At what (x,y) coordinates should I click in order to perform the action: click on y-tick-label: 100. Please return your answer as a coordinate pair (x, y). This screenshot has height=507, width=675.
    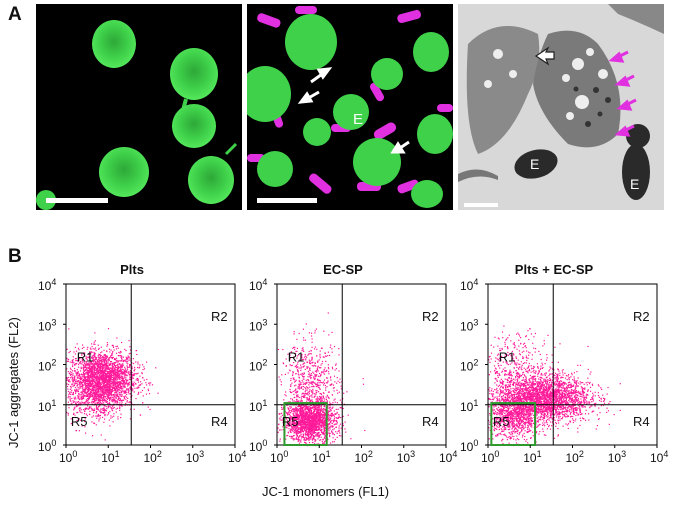
    Looking at the image, I should click on (47, 446).